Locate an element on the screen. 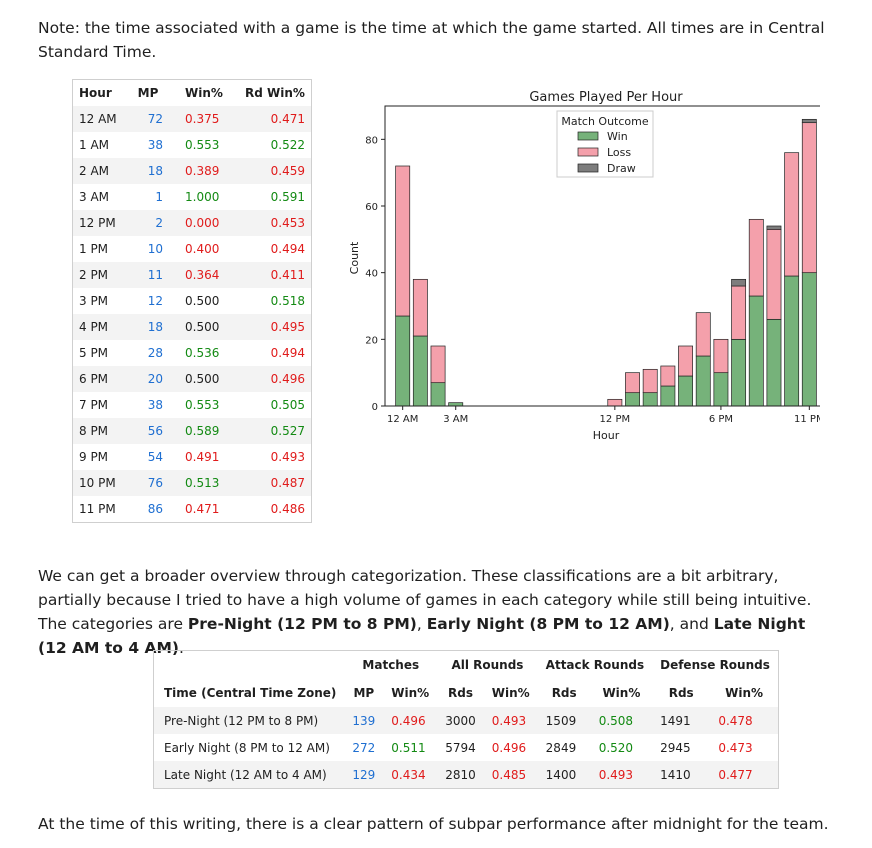  group-header-attack-rounds: Attack Rounds is located at coordinates (595, 665).